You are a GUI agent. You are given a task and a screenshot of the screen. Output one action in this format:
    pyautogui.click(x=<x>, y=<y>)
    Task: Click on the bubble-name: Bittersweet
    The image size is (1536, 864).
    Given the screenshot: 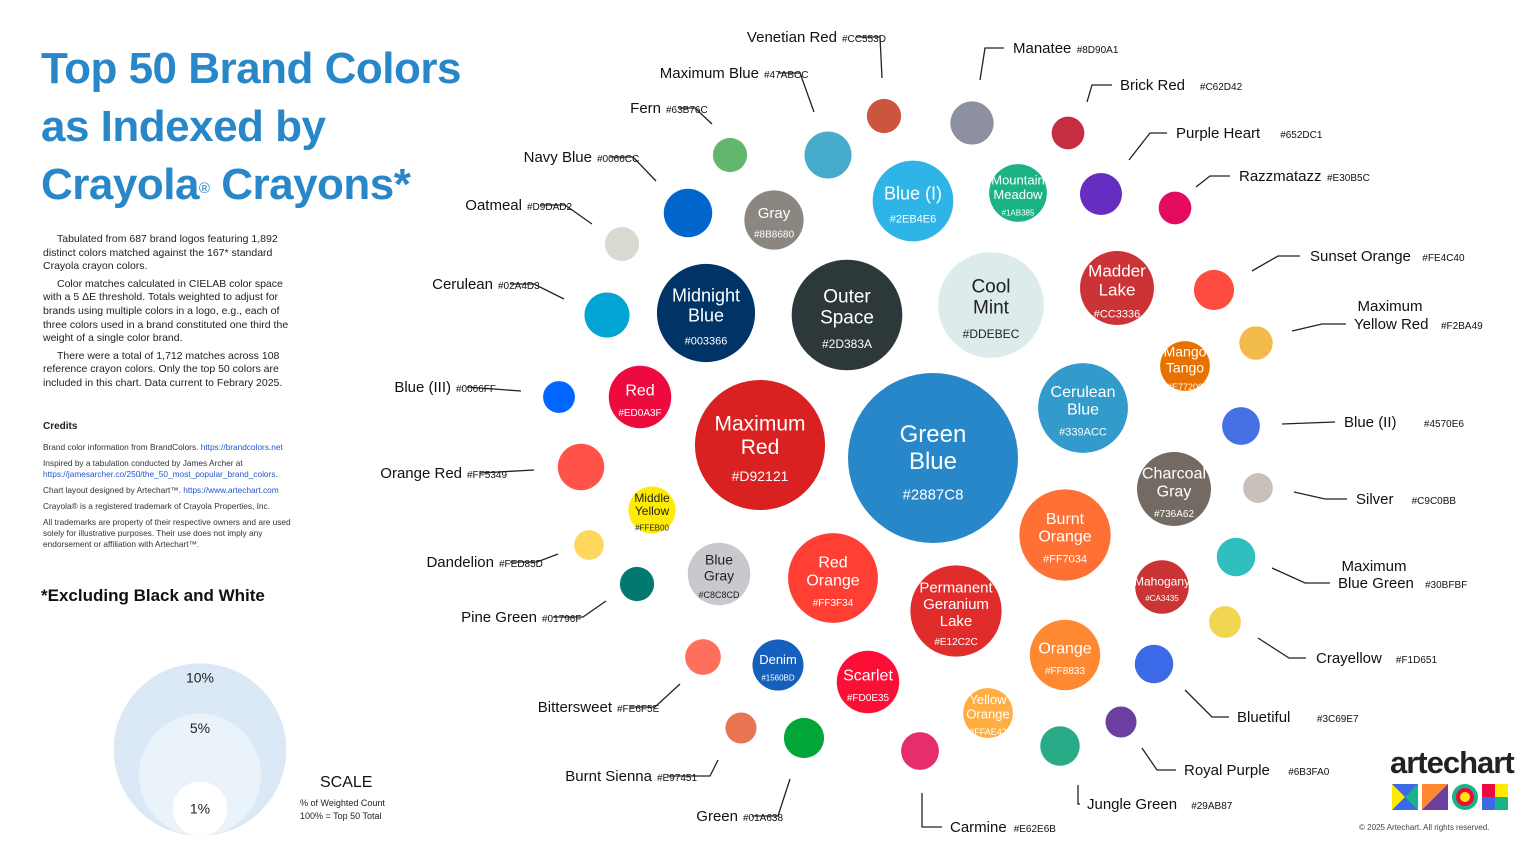 What is the action you would take?
    pyautogui.click(x=575, y=707)
    